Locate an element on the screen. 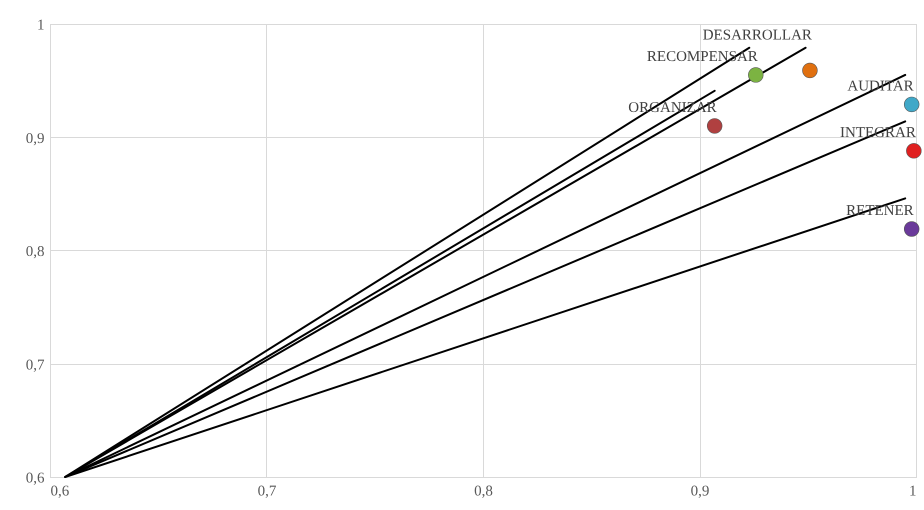 The image size is (924, 510). series-label: DESARROLLAR is located at coordinates (757, 35).